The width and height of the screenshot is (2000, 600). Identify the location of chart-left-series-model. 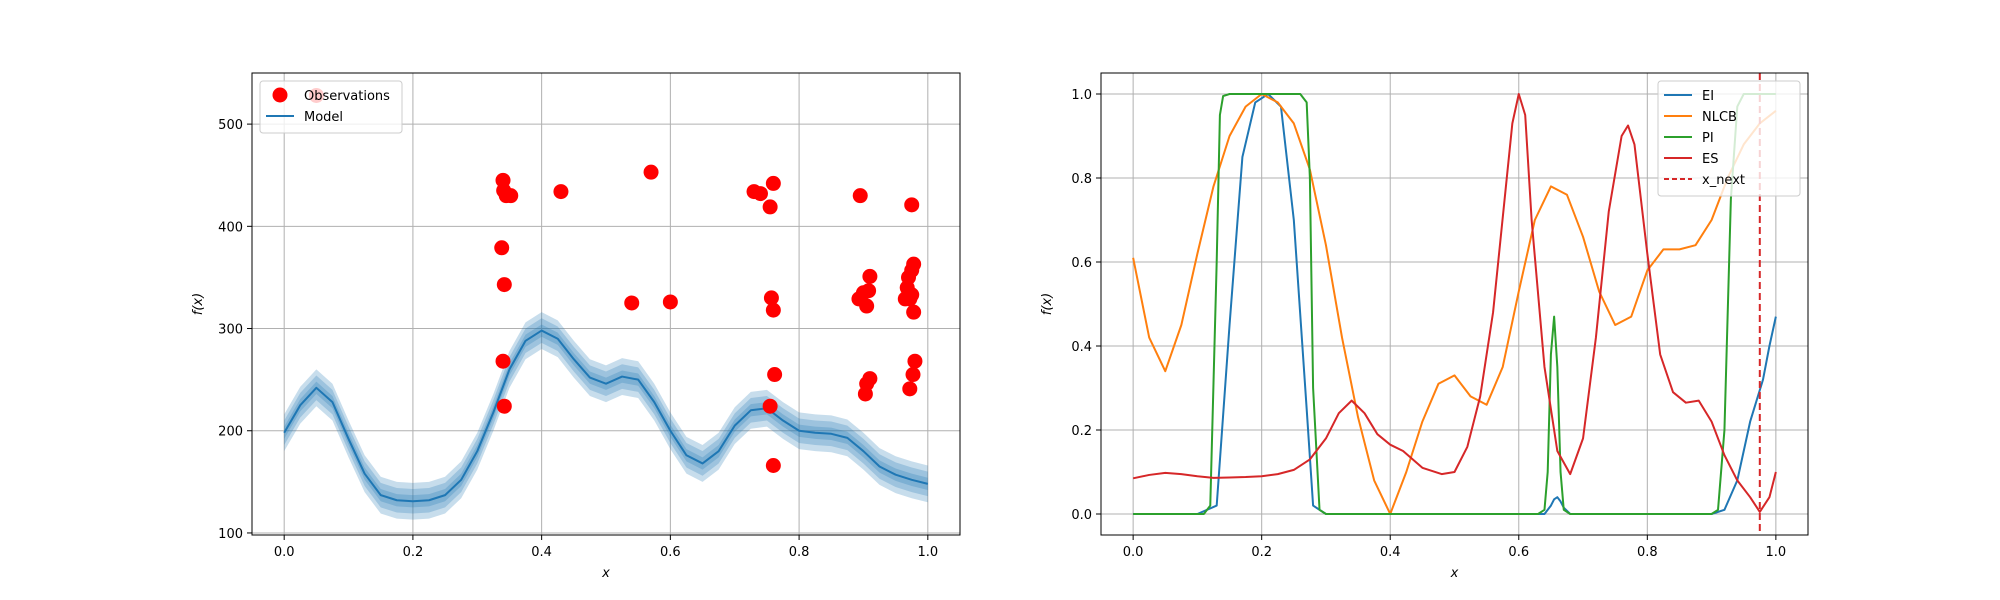
(606, 416).